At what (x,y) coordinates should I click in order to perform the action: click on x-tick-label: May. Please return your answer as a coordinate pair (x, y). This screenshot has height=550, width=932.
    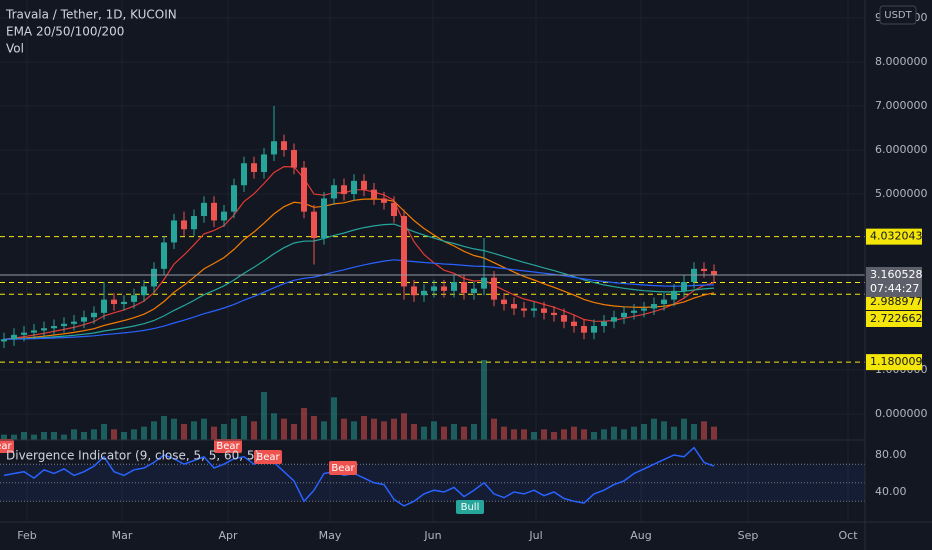
    Looking at the image, I should click on (330, 535).